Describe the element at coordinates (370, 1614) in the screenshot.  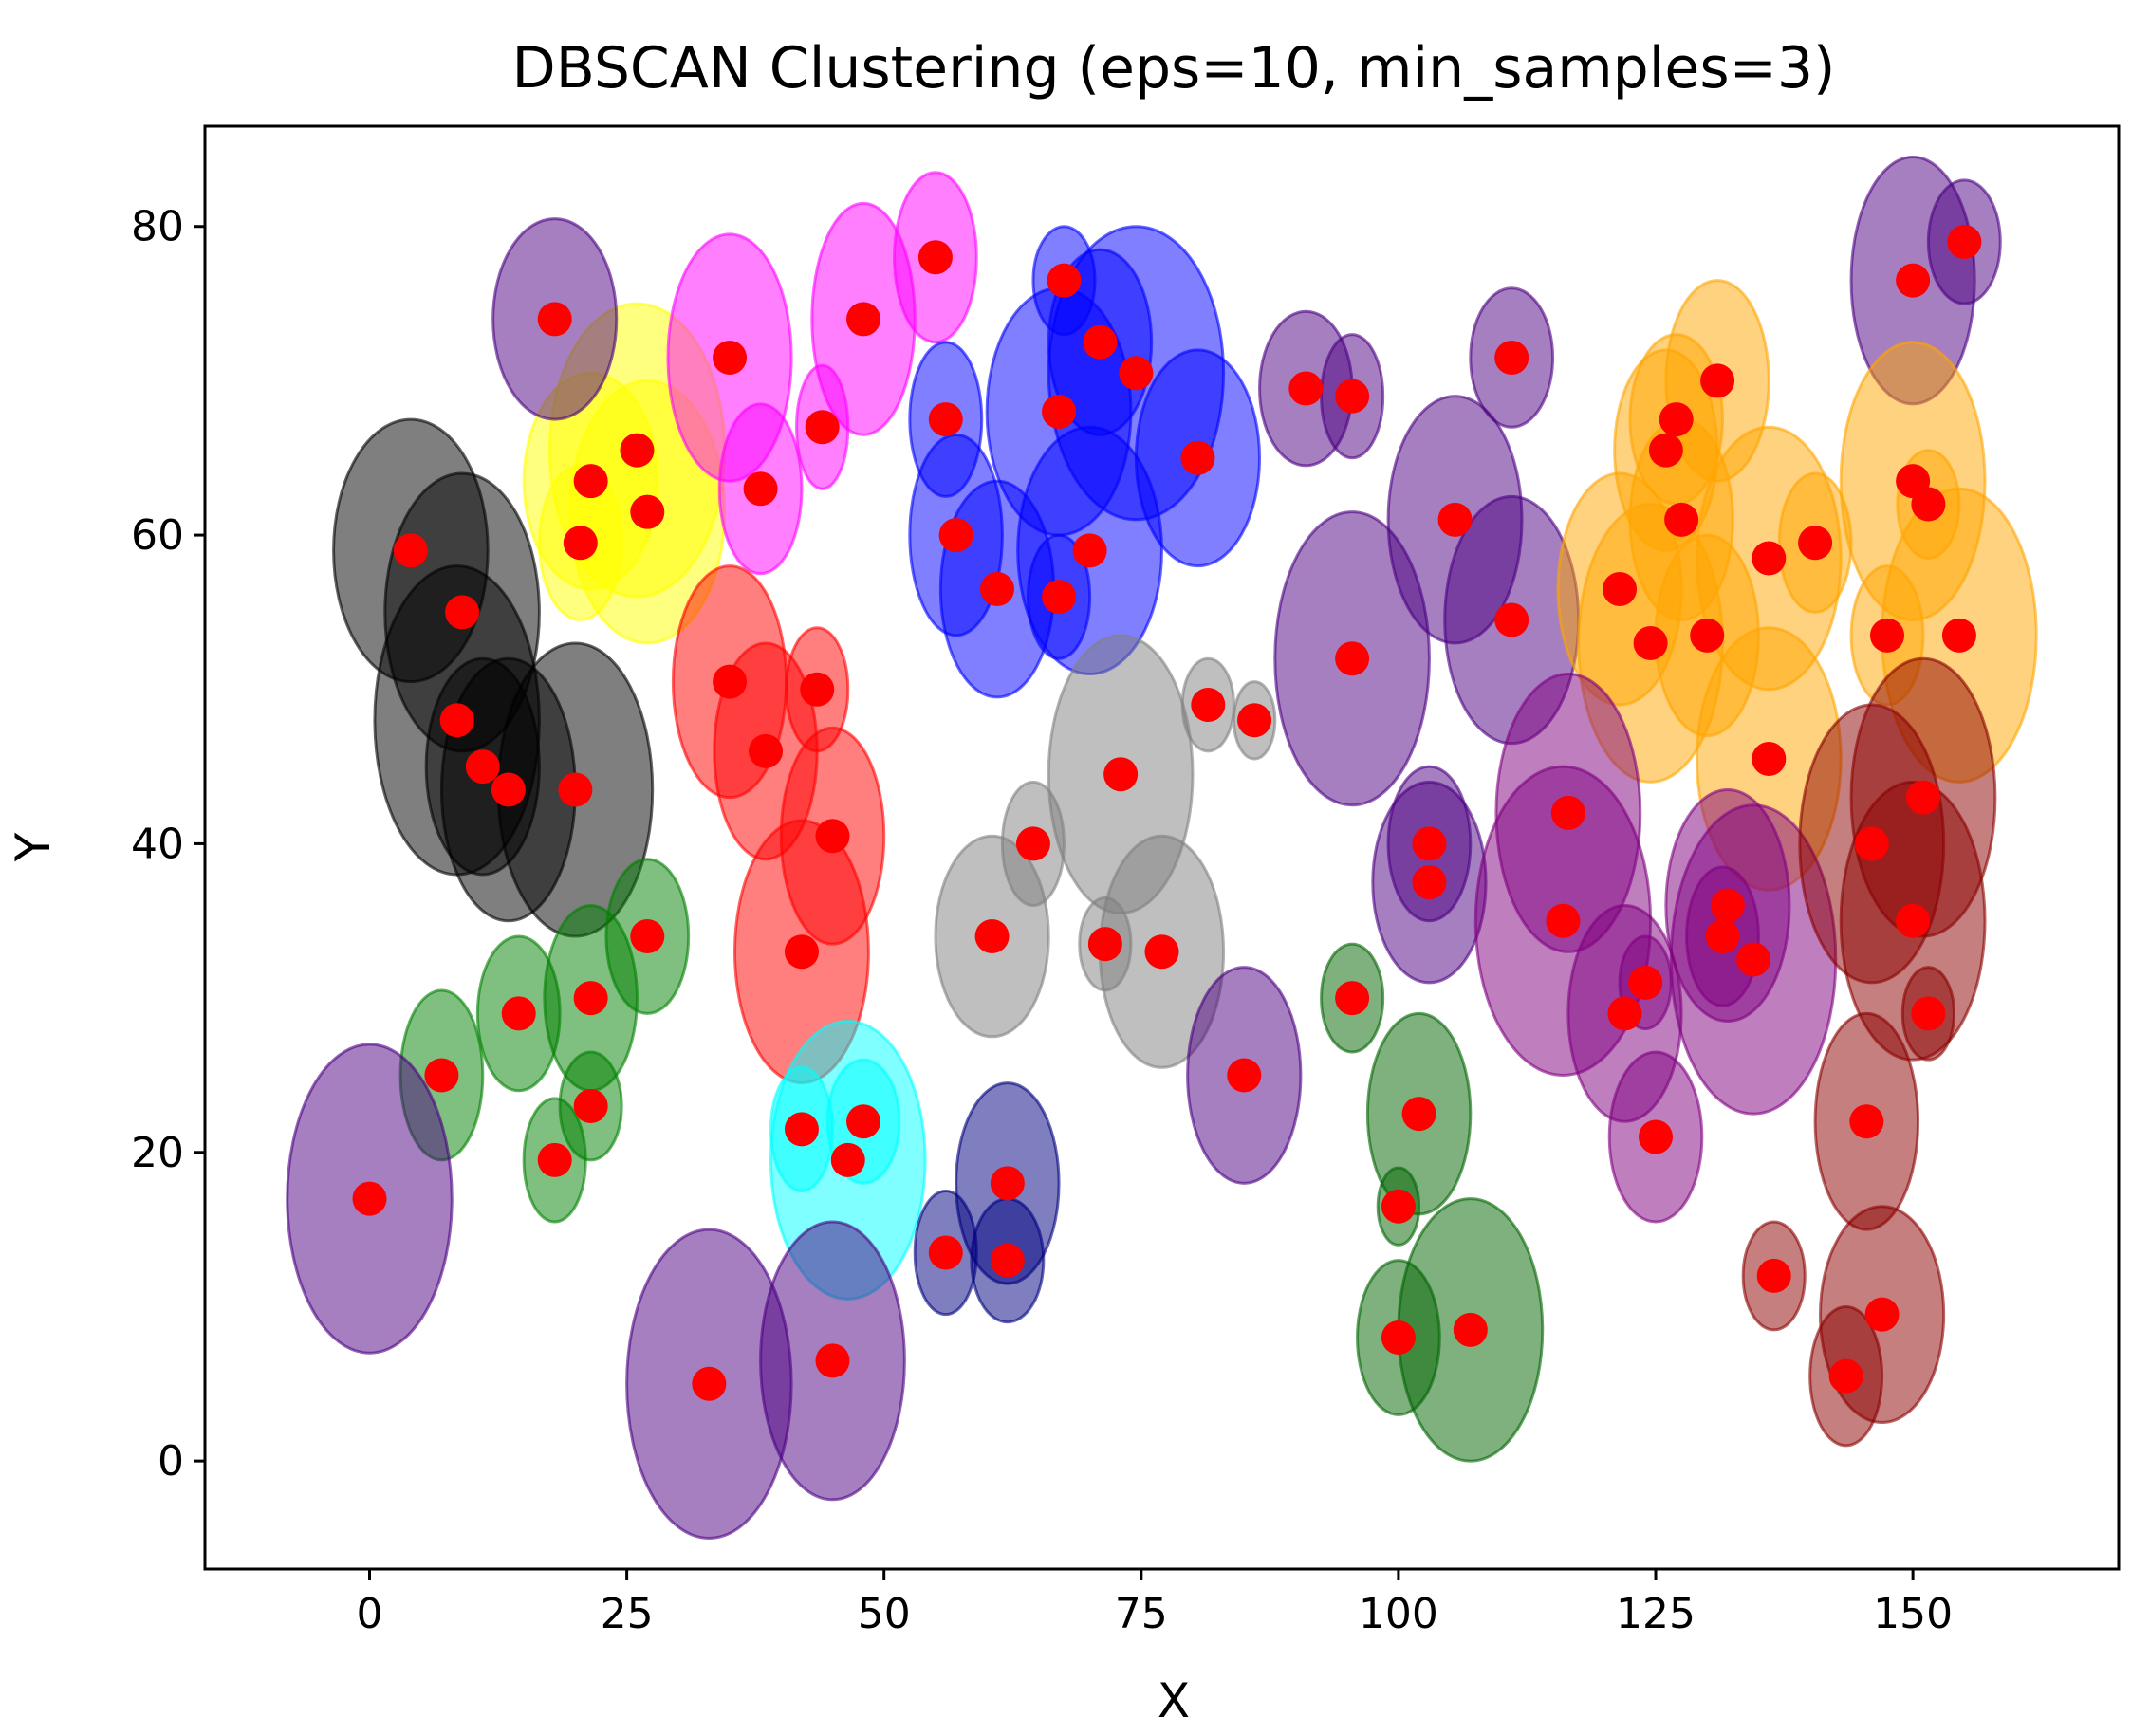
I see `x-tick-label: 0` at that location.